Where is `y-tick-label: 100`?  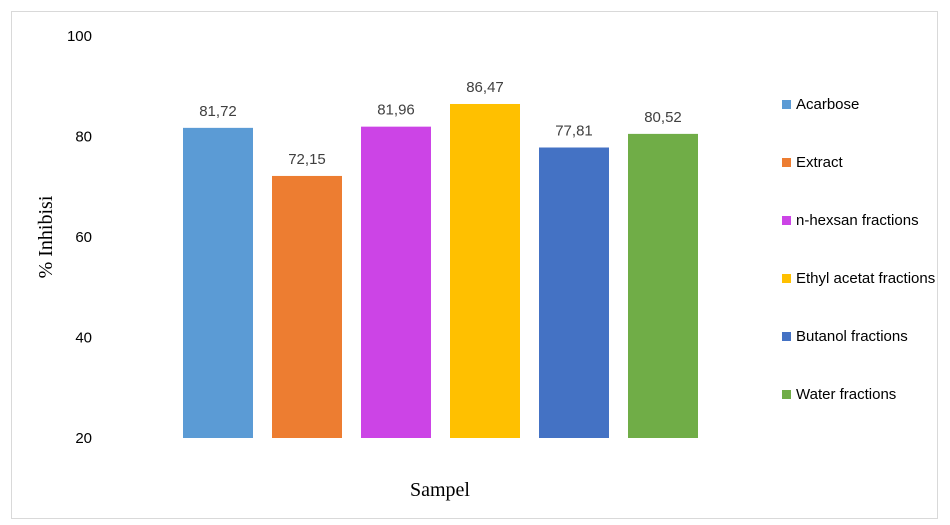 y-tick-label: 100 is located at coordinates (79, 36).